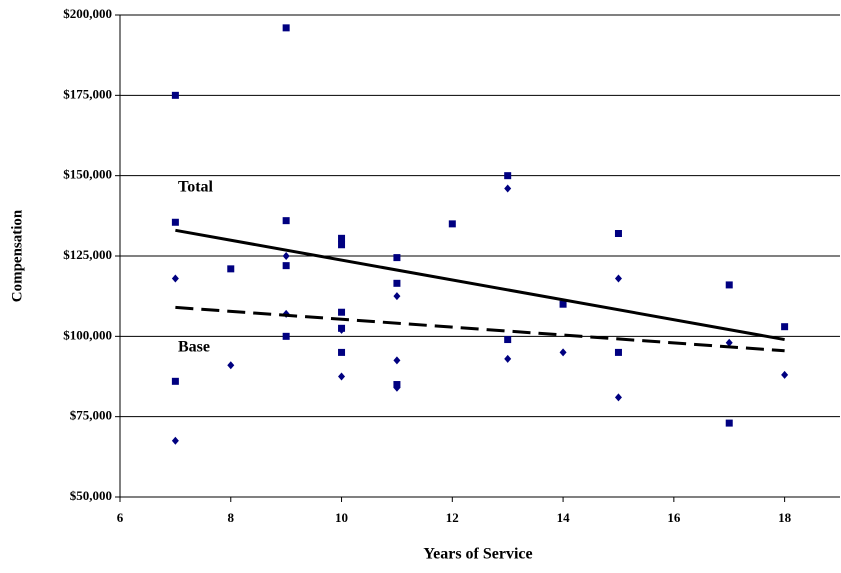  I want to click on y-tick-label: $75,000, so click(91, 415).